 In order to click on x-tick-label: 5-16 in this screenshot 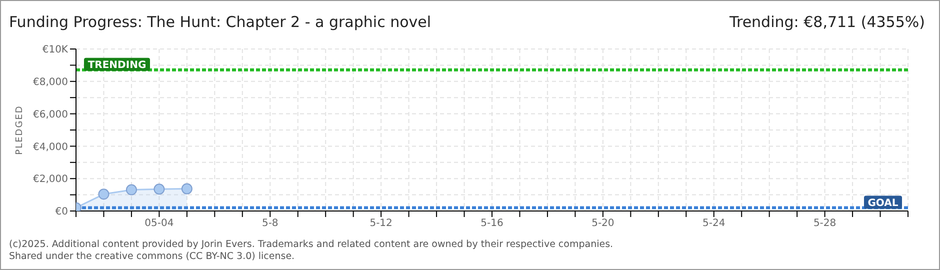, I will do `click(492, 224)`.